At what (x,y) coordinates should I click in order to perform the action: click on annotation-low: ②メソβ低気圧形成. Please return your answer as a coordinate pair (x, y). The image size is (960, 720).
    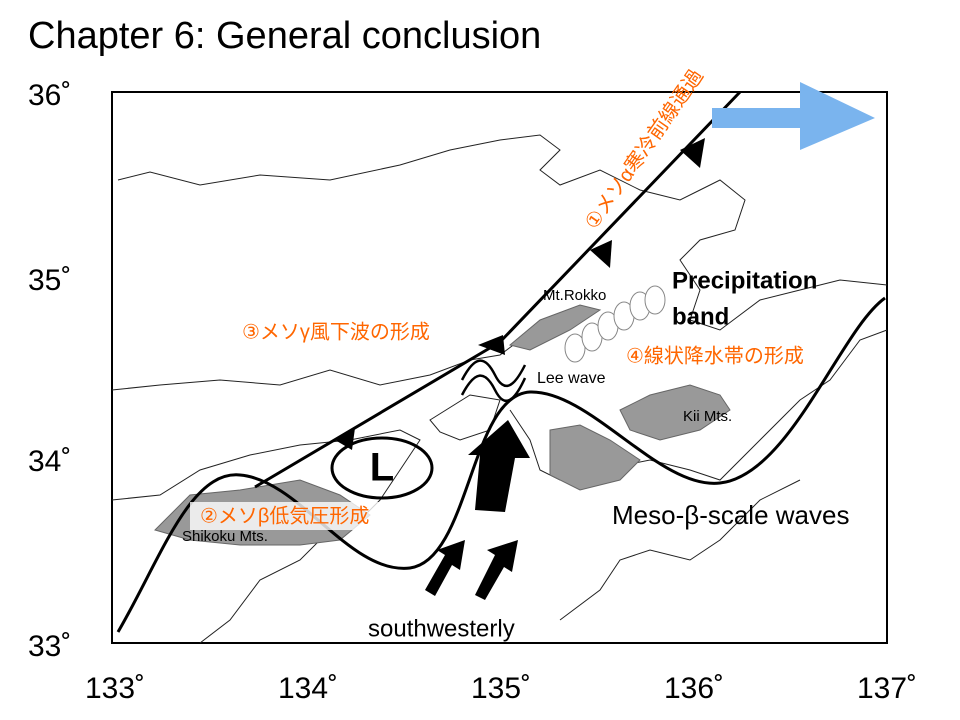
    Looking at the image, I should click on (284, 515).